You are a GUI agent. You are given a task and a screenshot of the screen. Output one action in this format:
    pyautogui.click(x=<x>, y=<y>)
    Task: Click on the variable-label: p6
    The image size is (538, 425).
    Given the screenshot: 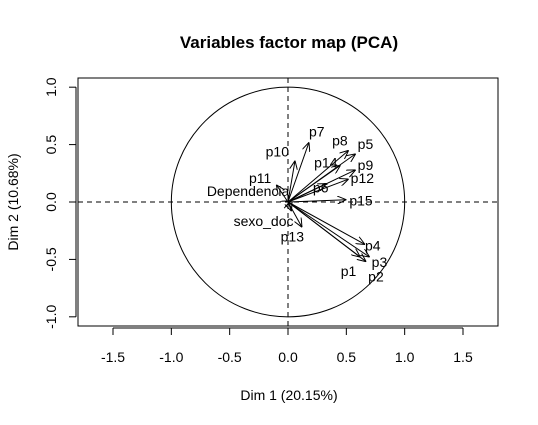 What is the action you would take?
    pyautogui.click(x=321, y=188)
    